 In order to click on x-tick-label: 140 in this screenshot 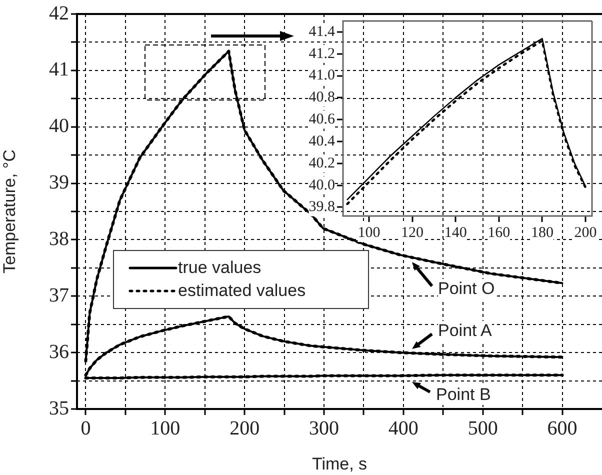, I will do `click(455, 232)`.